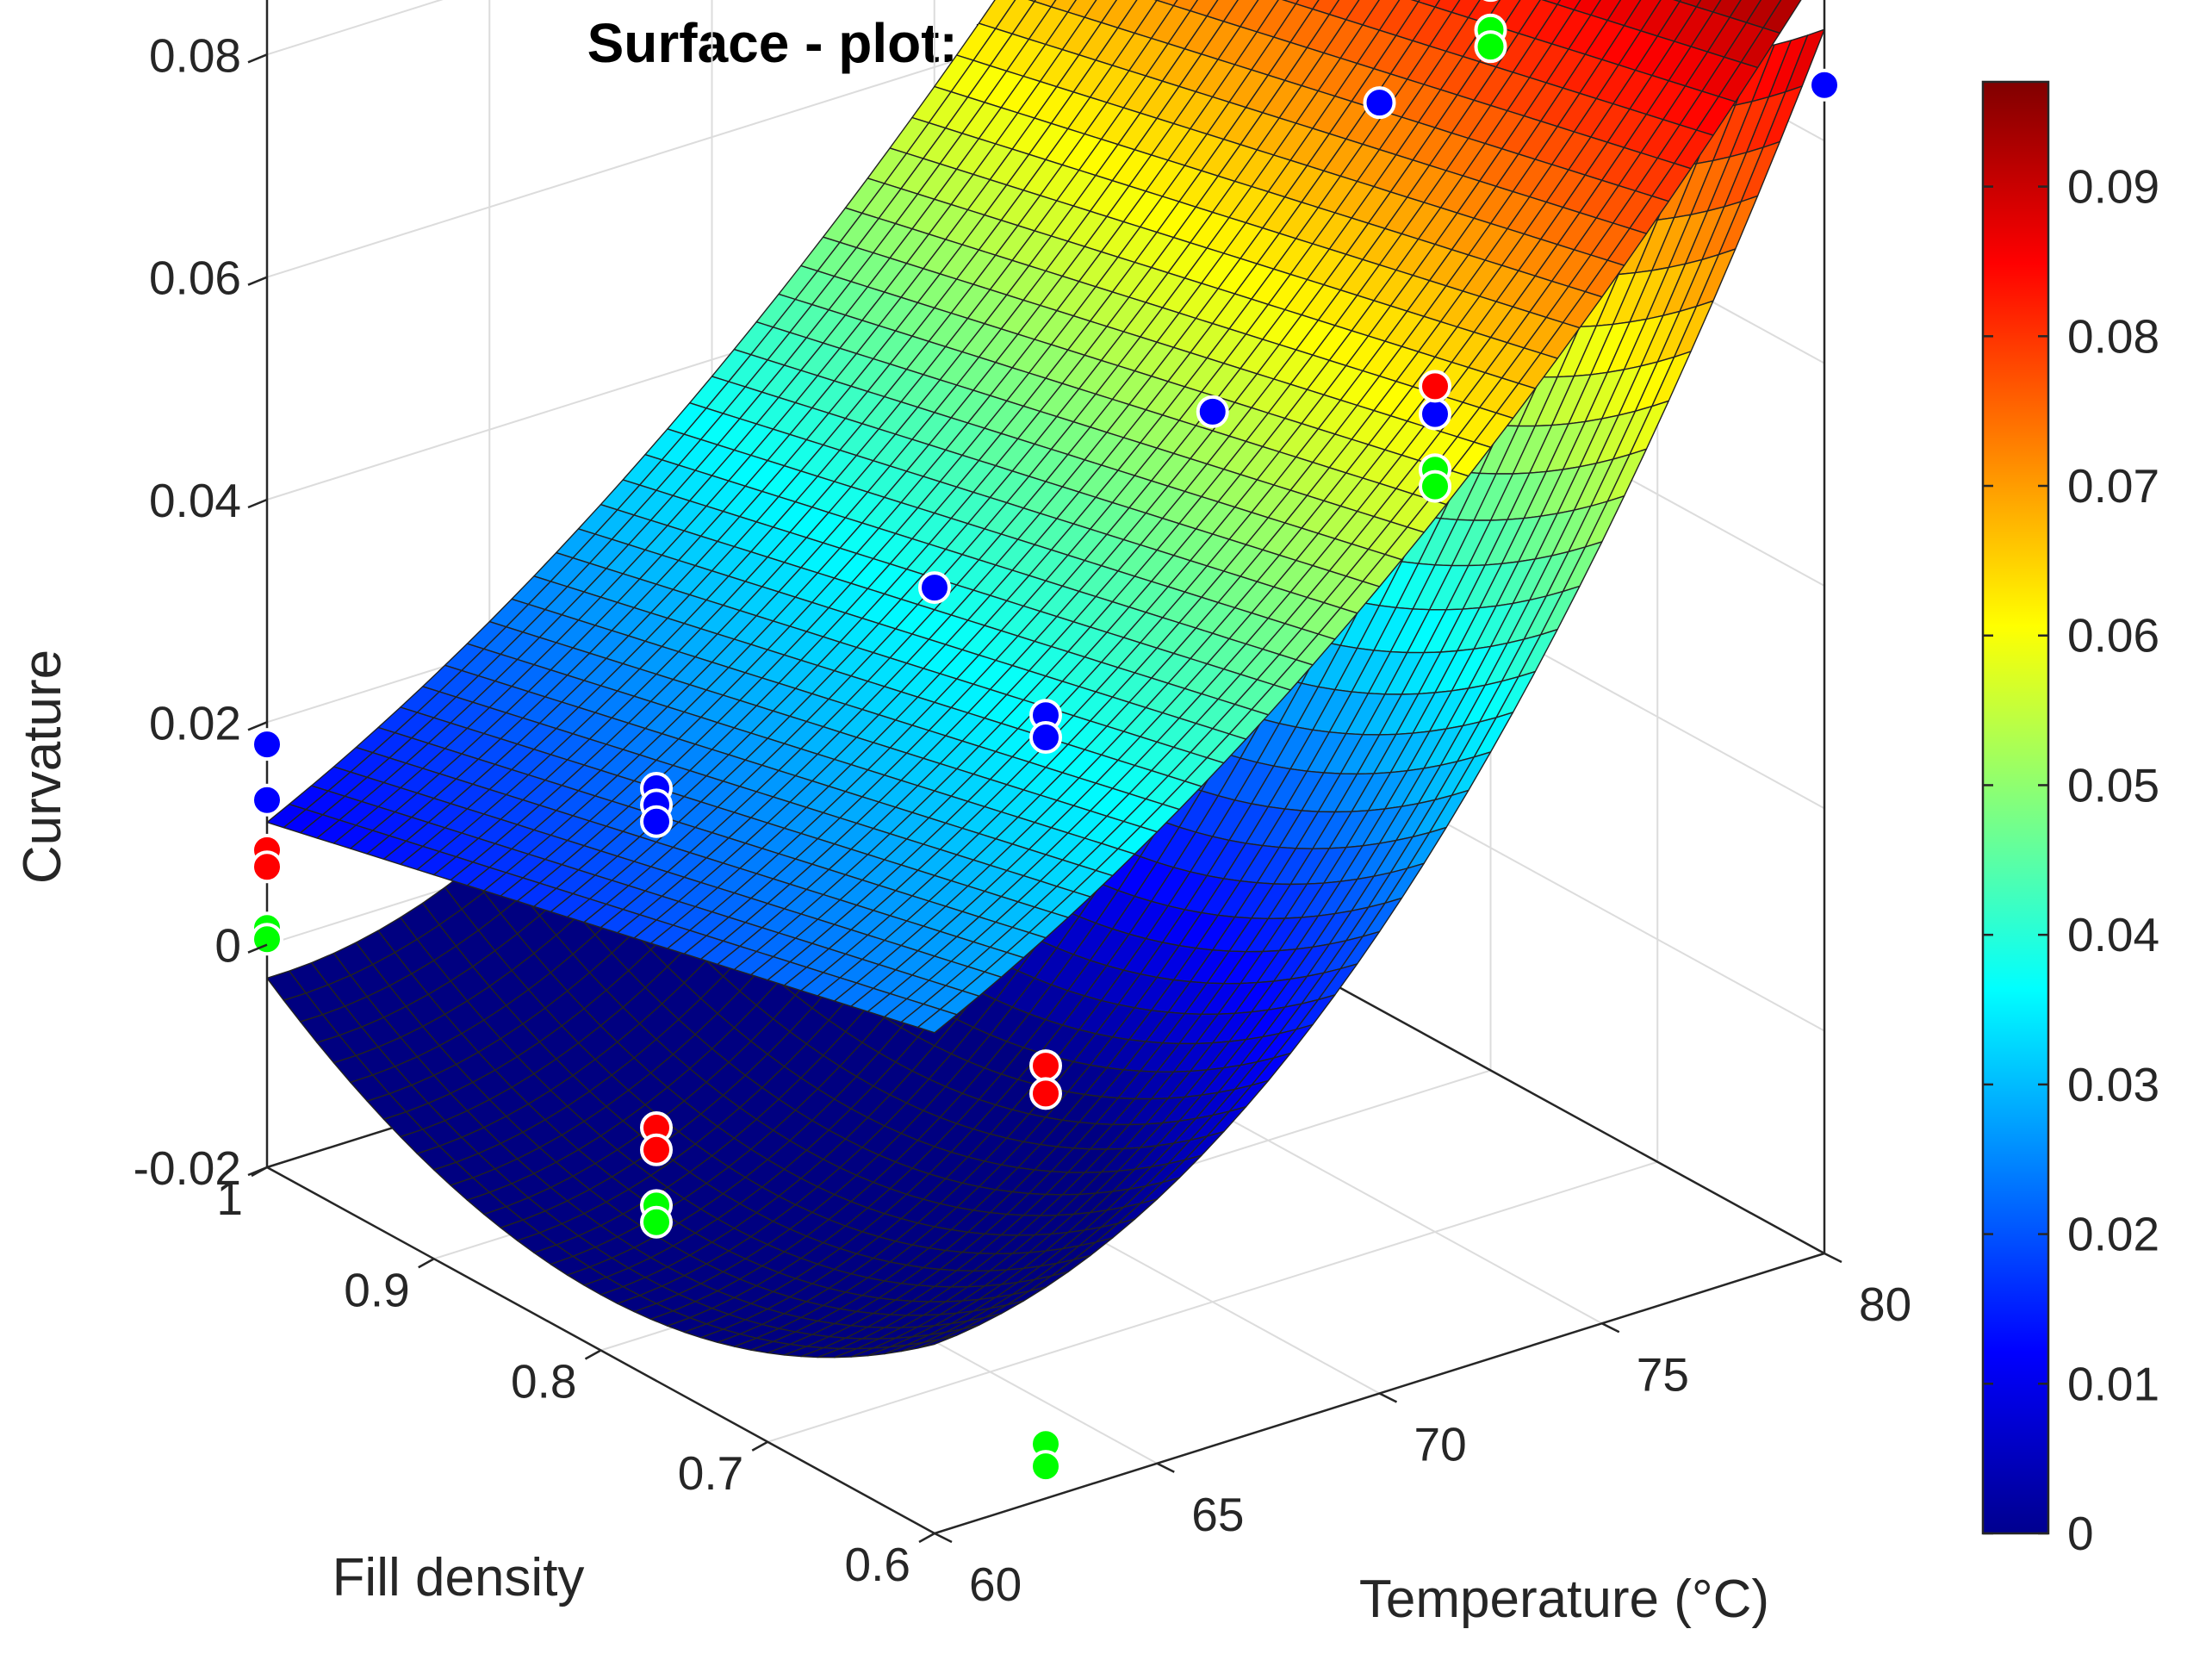 This screenshot has width=2212, height=1654. What do you see at coordinates (2113, 187) in the screenshot?
I see `colorbar-tick-label: 0.09` at bounding box center [2113, 187].